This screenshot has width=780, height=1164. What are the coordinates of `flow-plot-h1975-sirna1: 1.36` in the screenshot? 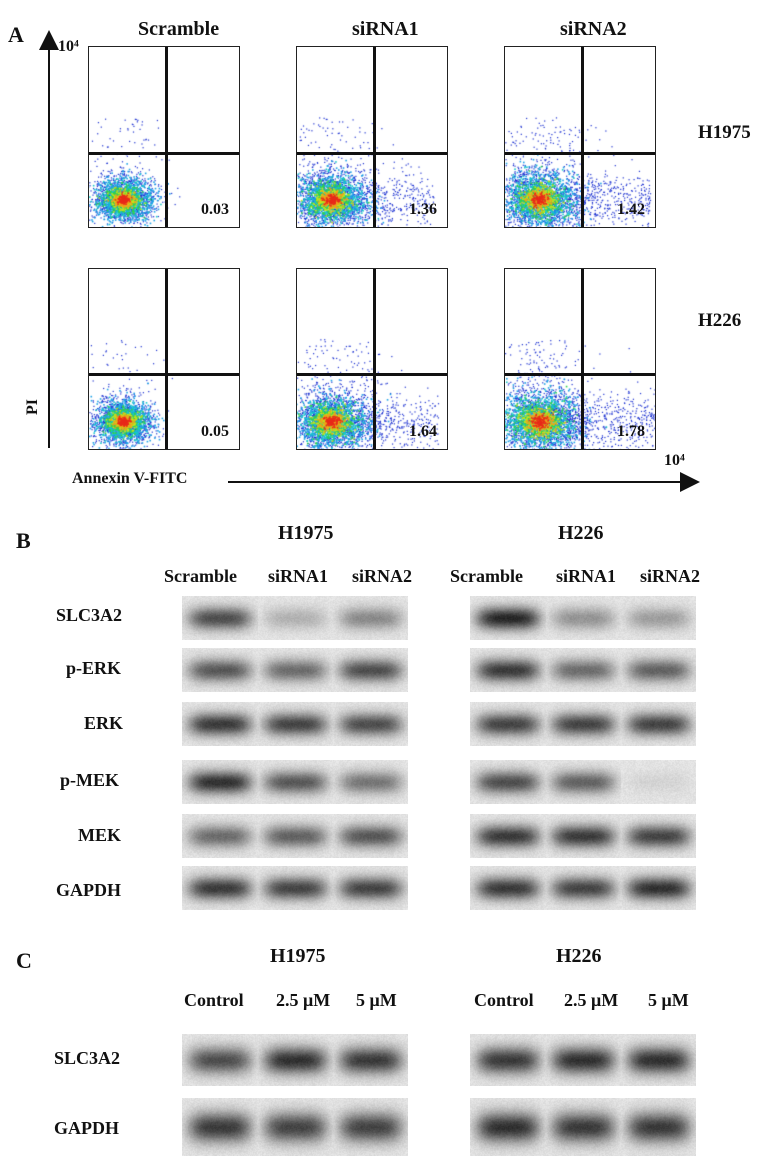 It's located at (372, 137).